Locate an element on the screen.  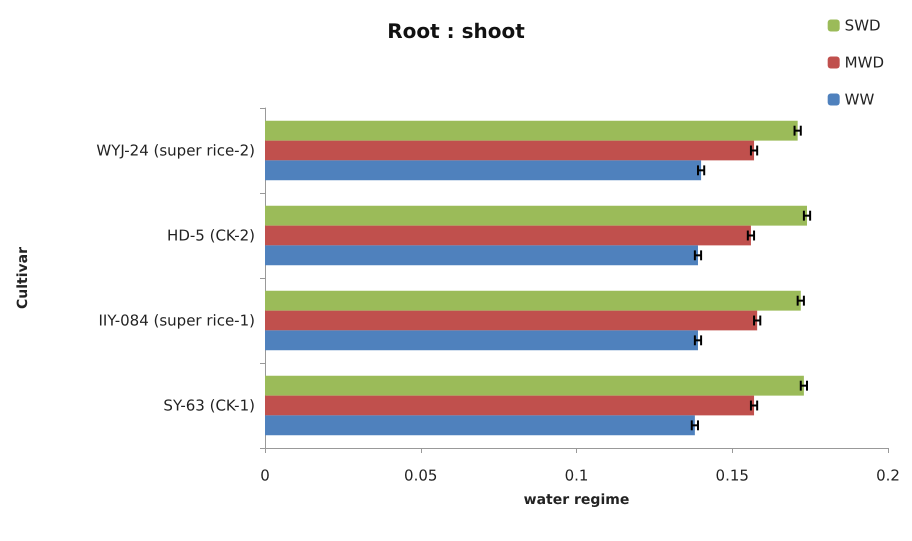
x-tick-label: 0 is located at coordinates (265, 475).